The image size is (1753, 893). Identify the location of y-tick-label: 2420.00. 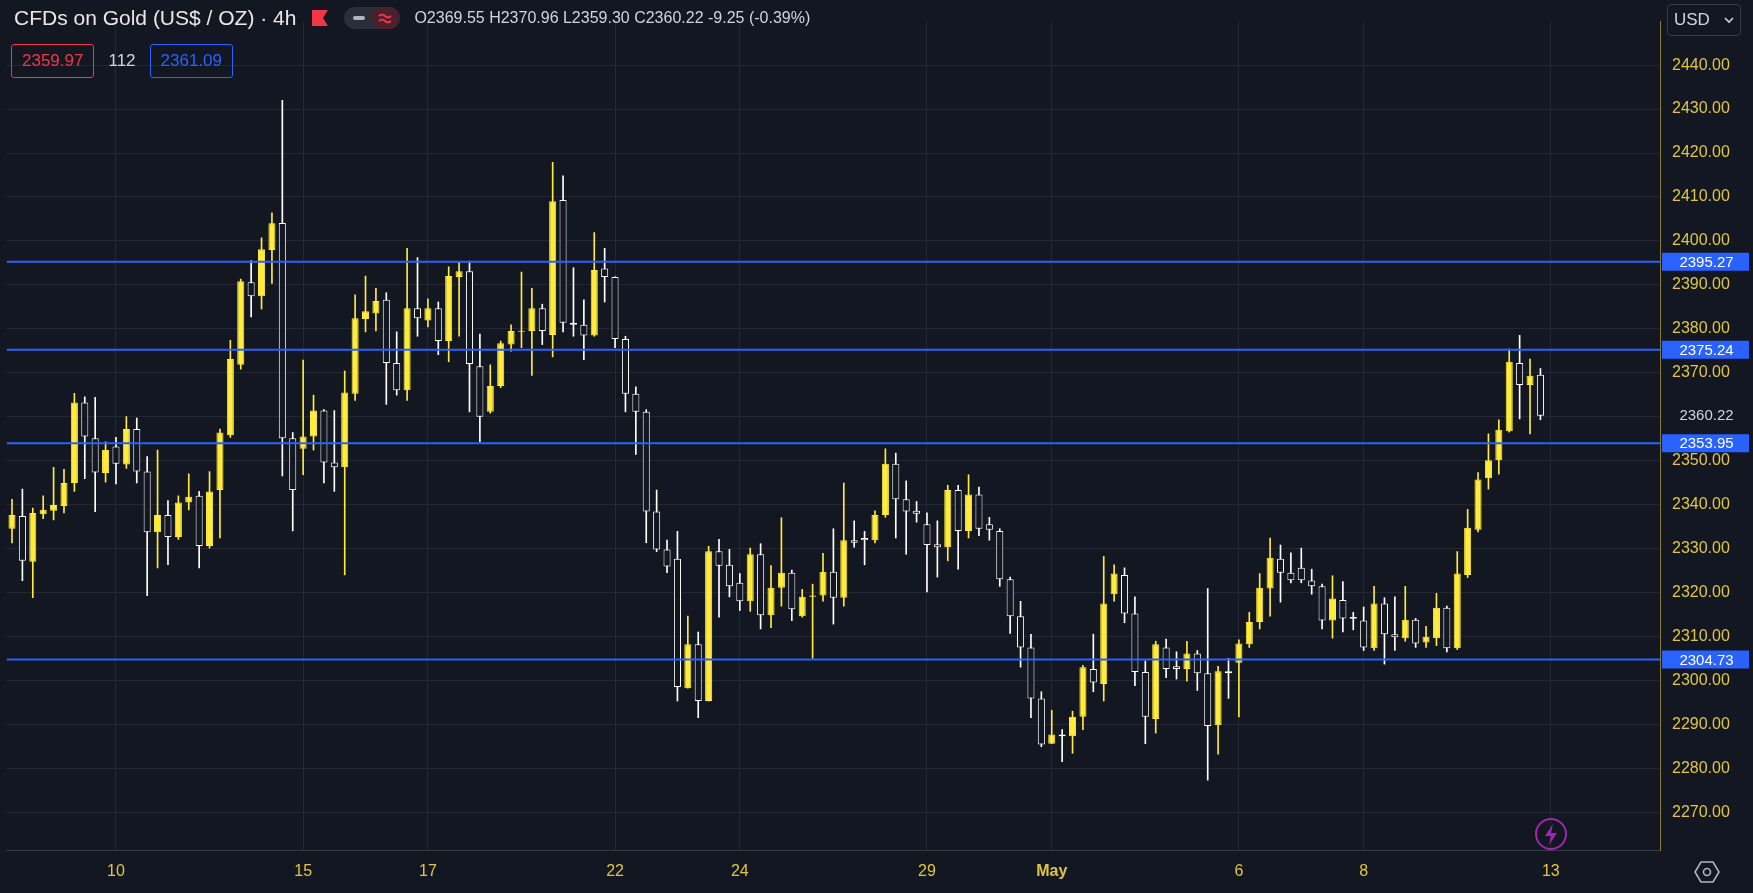
(1701, 152).